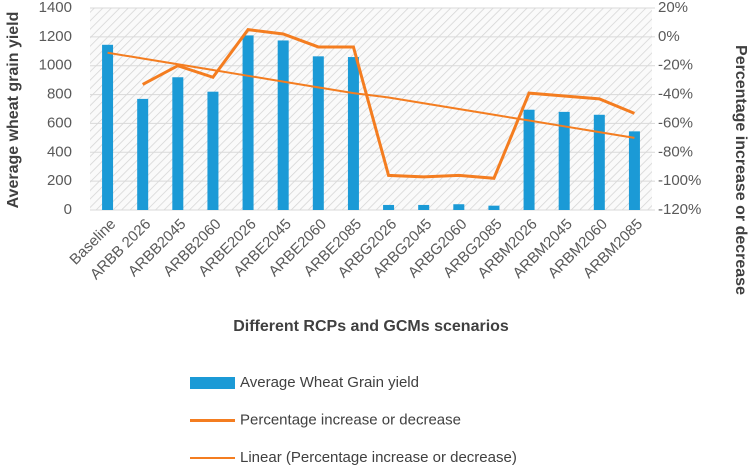  I want to click on legend-label: Linear (Percentage increase or decrease), so click(378, 457).